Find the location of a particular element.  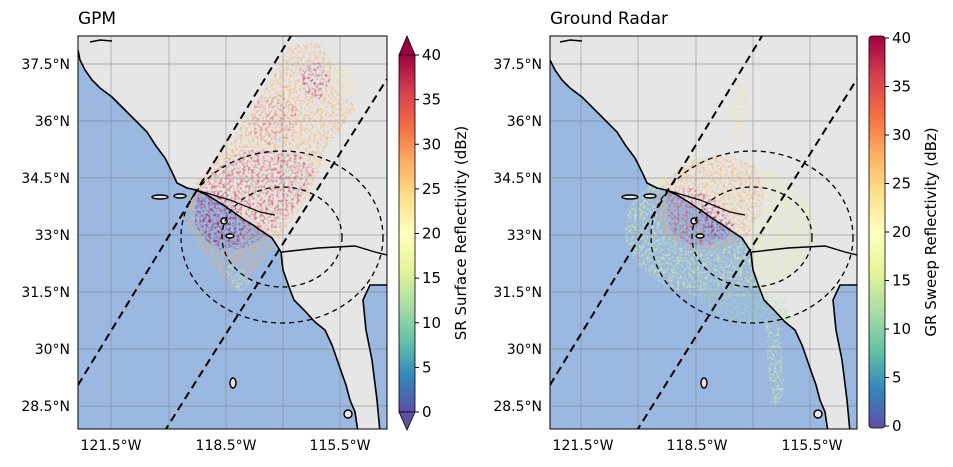

gpm-lat-label: 30°N is located at coordinates (52, 350).